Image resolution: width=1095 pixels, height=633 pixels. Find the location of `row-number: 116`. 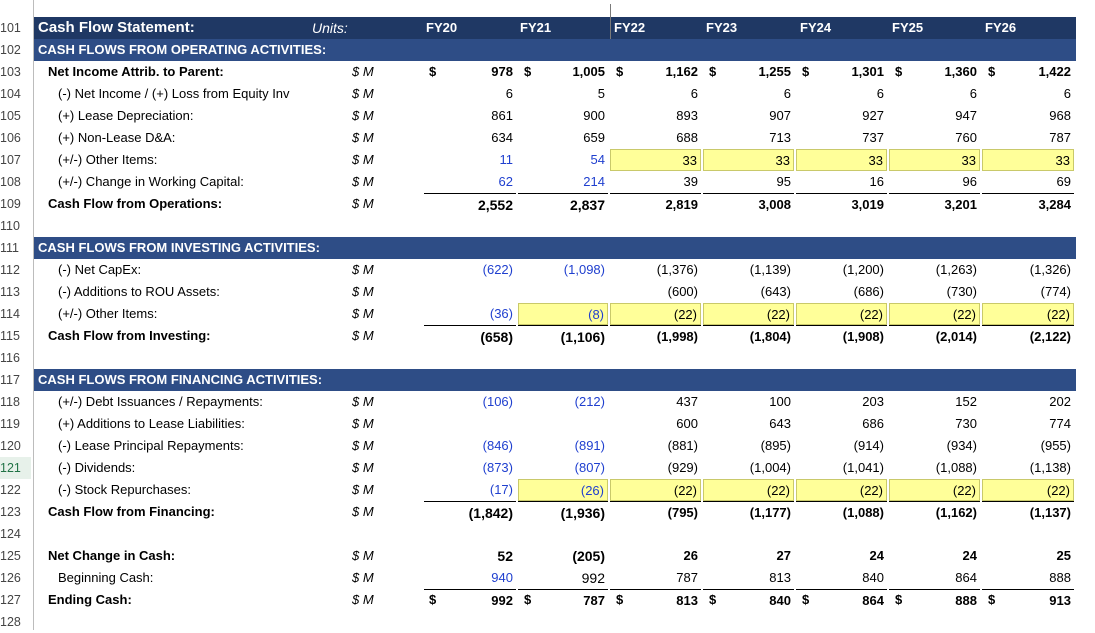

row-number: 116 is located at coordinates (10, 358).